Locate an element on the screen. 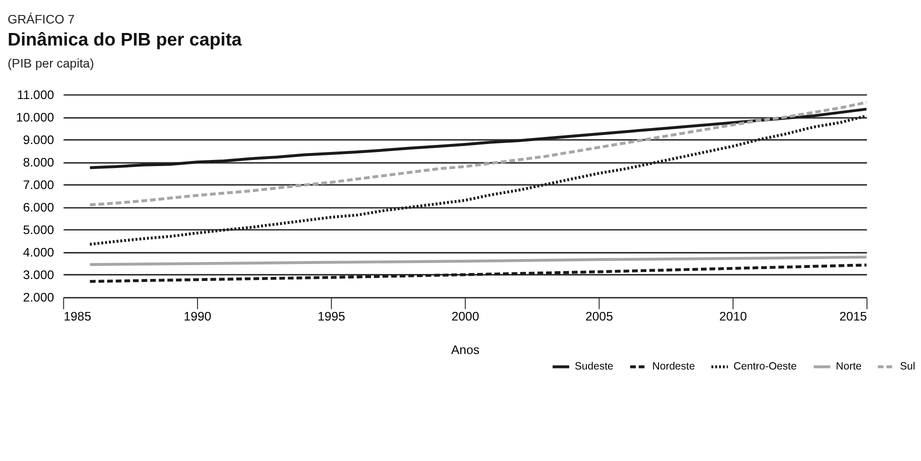 This screenshot has width=921, height=461. y-tick-label: 8.000 is located at coordinates (38, 162).